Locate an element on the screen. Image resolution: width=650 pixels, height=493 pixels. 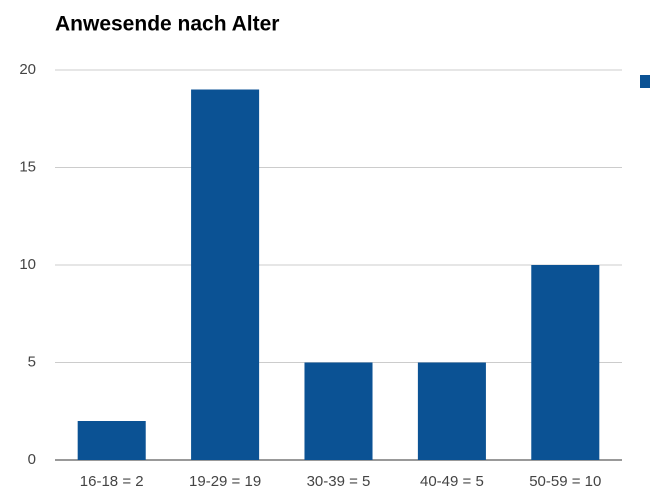
x-tick-label: 19-29 = 19 is located at coordinates (225, 481).